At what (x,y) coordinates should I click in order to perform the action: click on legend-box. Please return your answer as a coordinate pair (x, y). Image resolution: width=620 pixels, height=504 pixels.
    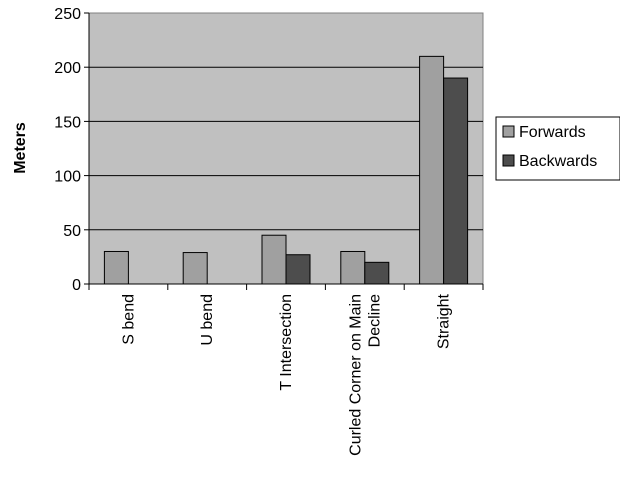
    Looking at the image, I should click on (557, 148).